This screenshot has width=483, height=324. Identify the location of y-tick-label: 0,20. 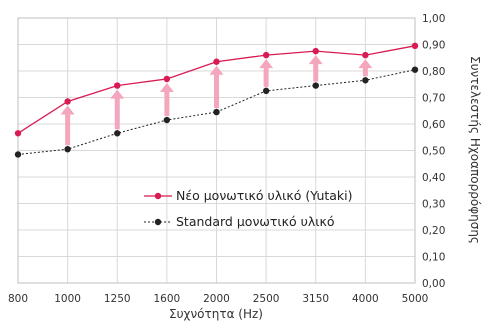
(433, 231).